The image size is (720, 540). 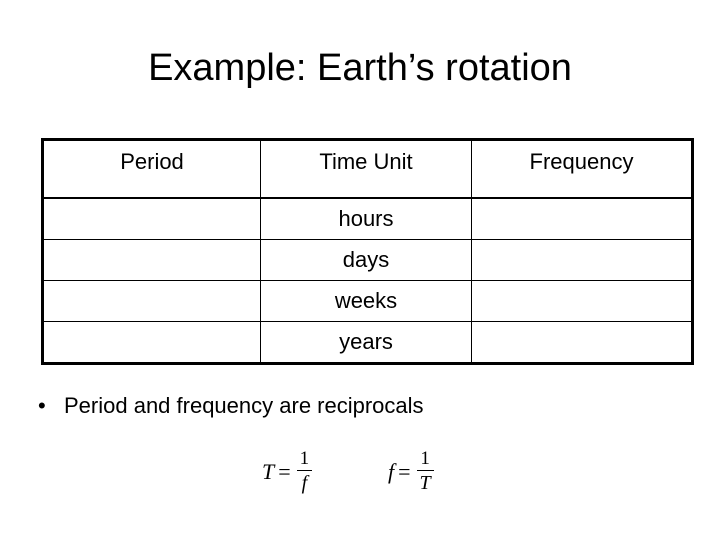 What do you see at coordinates (360, 68) in the screenshot?
I see `slide-title: Example: Earth’s rotation` at bounding box center [360, 68].